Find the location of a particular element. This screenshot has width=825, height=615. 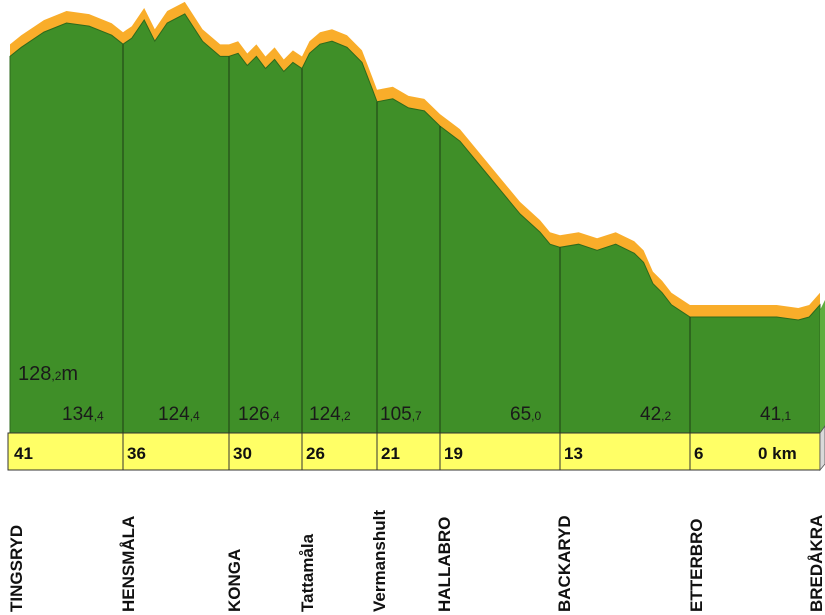

station-label-2: KONGA is located at coordinates (234, 580).